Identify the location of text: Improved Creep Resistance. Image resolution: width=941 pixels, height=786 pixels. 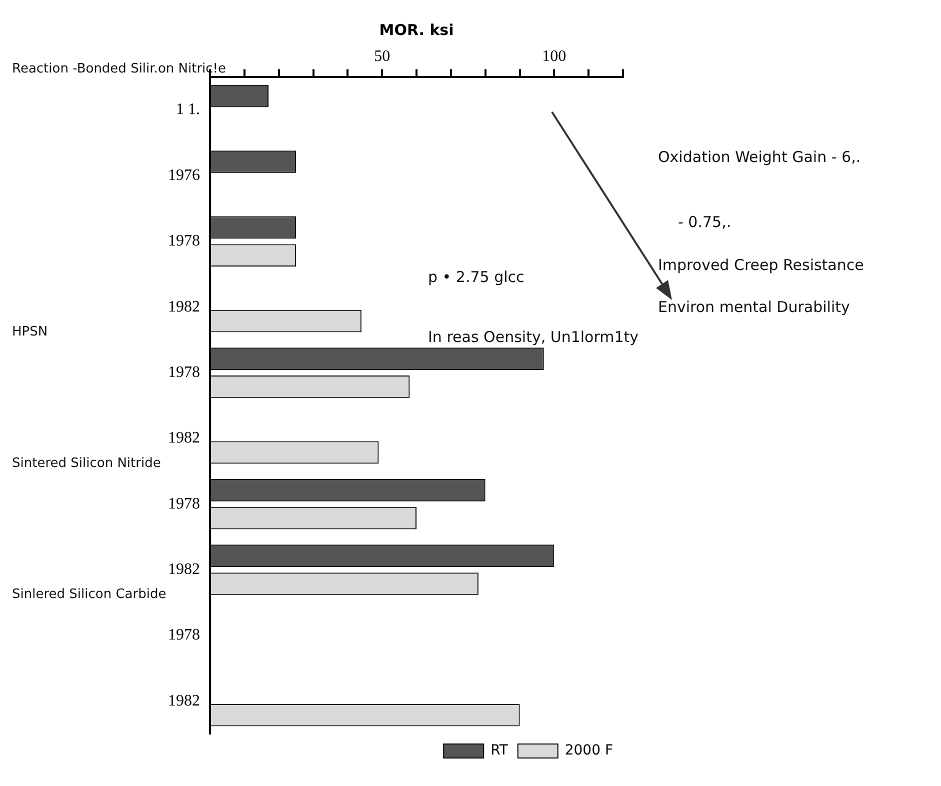
(761, 265).